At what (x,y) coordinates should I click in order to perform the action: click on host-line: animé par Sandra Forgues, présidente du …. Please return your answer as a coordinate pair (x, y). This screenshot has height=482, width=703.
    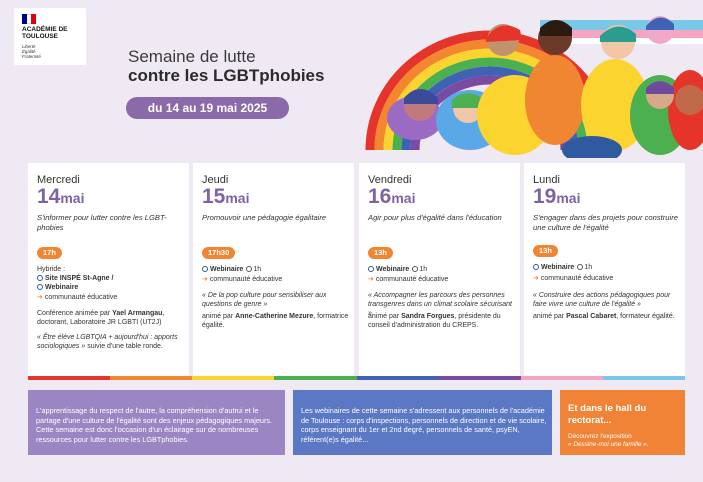
    Looking at the image, I should click on (434, 321).